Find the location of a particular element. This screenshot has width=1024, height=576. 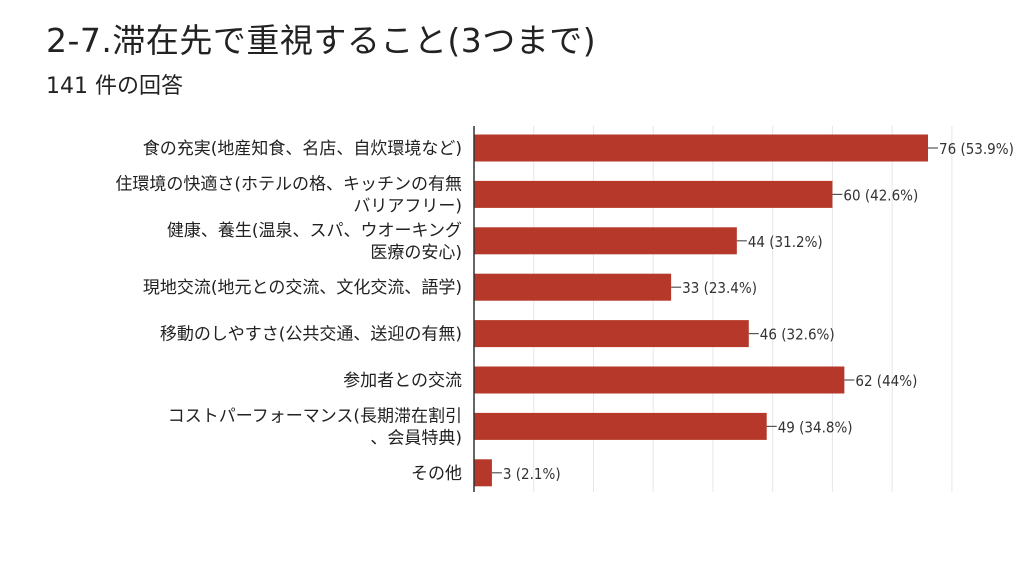

category-label: 医療の安心) is located at coordinates (416, 253).